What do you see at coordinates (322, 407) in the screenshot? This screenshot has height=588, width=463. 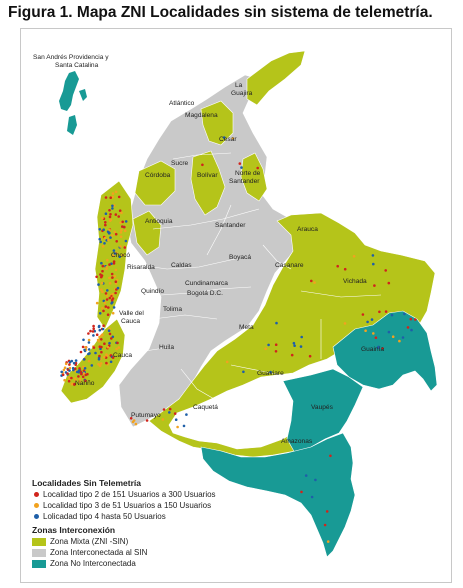 I see `label-vaupes: Vaupés` at bounding box center [322, 407].